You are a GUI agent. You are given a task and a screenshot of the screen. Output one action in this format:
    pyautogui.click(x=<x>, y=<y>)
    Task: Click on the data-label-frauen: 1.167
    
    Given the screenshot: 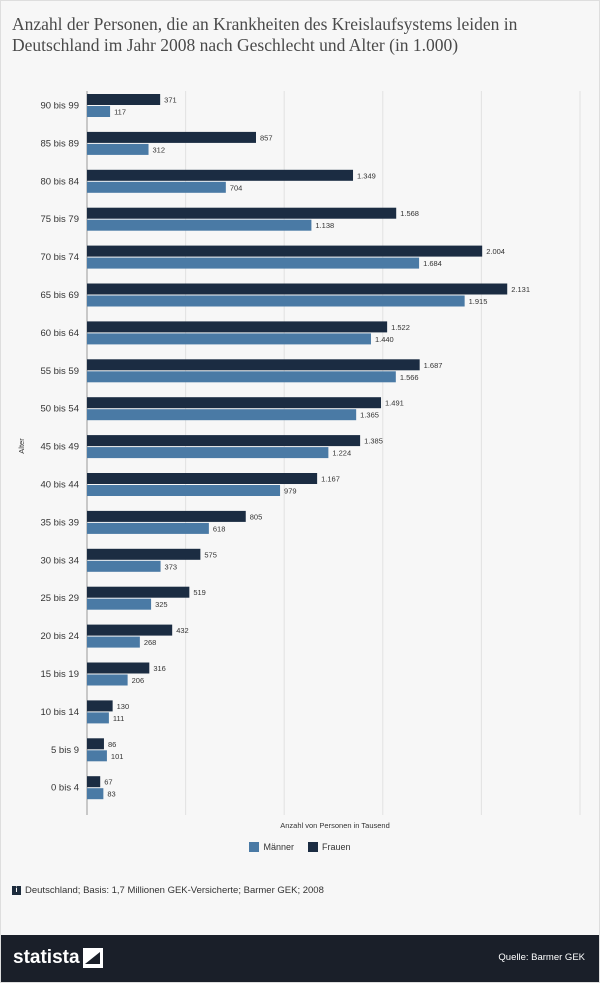 What is the action you would take?
    pyautogui.click(x=330, y=479)
    